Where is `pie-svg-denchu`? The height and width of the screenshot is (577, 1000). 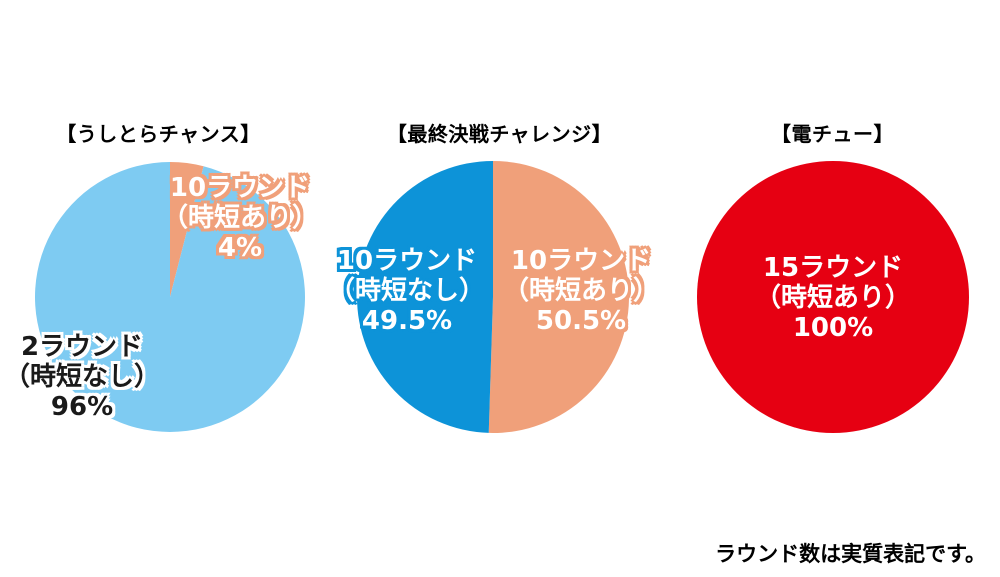 pie-svg-denchu is located at coordinates (833, 297).